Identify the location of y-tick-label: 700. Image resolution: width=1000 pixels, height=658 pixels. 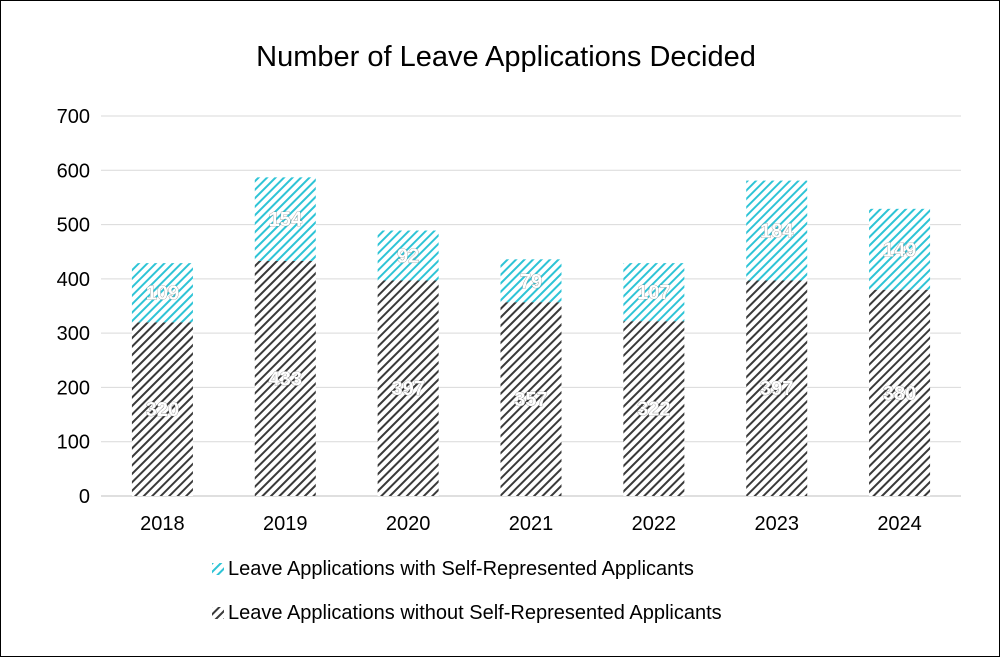
(73, 117).